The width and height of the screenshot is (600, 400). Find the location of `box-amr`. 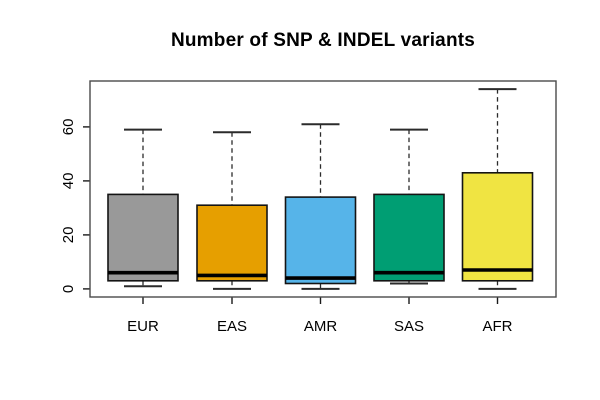

box-amr is located at coordinates (320, 240).